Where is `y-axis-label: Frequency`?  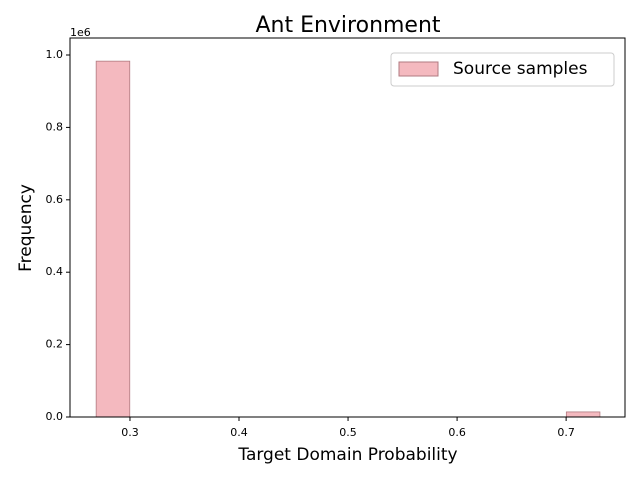
y-axis-label: Frequency is located at coordinates (26, 228).